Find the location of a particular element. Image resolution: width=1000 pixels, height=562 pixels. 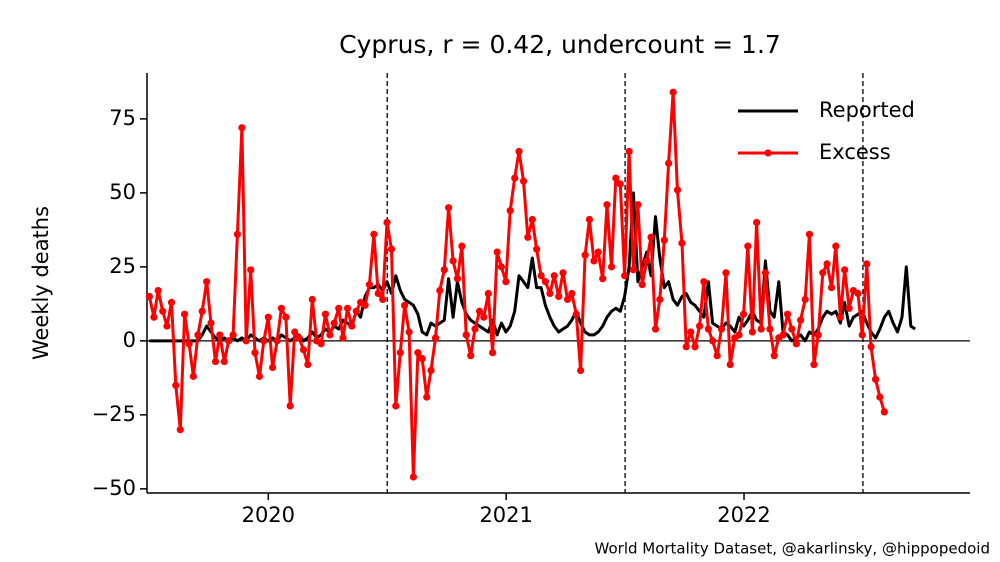

x-tick-label: 2021 is located at coordinates (505, 515).